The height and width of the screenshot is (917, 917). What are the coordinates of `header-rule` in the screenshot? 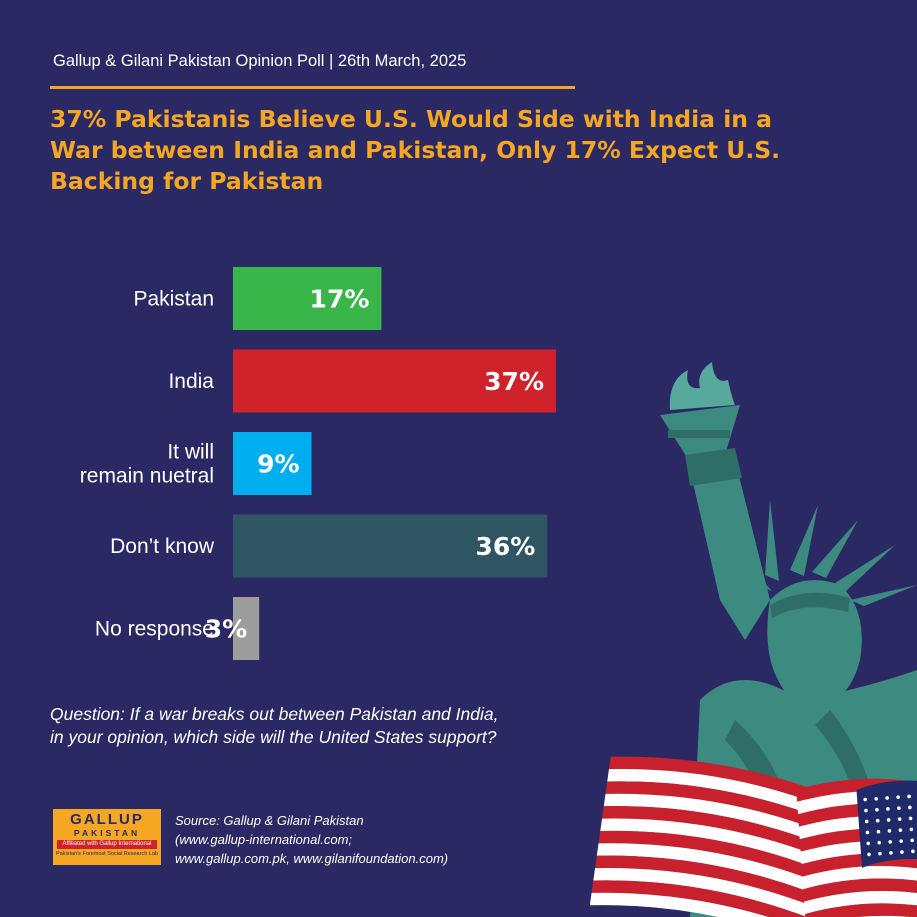 It's located at (312, 87).